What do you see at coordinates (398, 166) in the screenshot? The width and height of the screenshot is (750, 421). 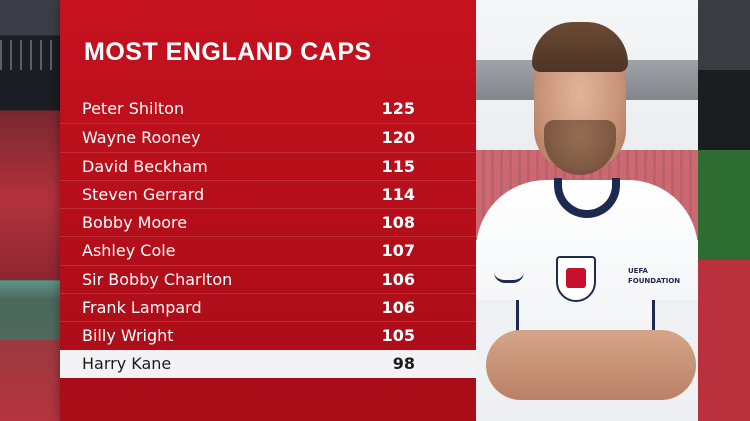 I see `player-caps: 115` at bounding box center [398, 166].